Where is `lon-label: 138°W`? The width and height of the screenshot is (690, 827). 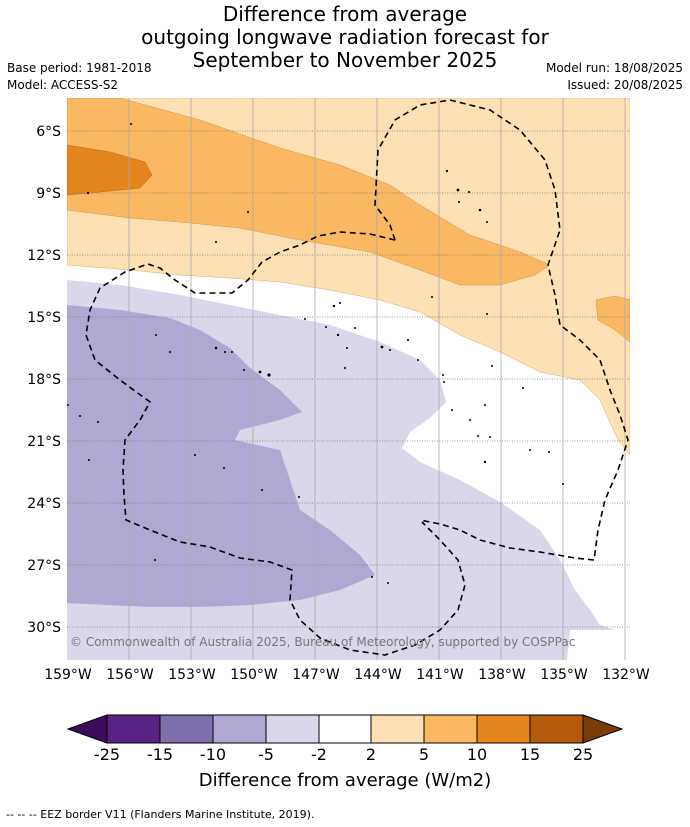 lon-label: 138°W is located at coordinates (502, 675).